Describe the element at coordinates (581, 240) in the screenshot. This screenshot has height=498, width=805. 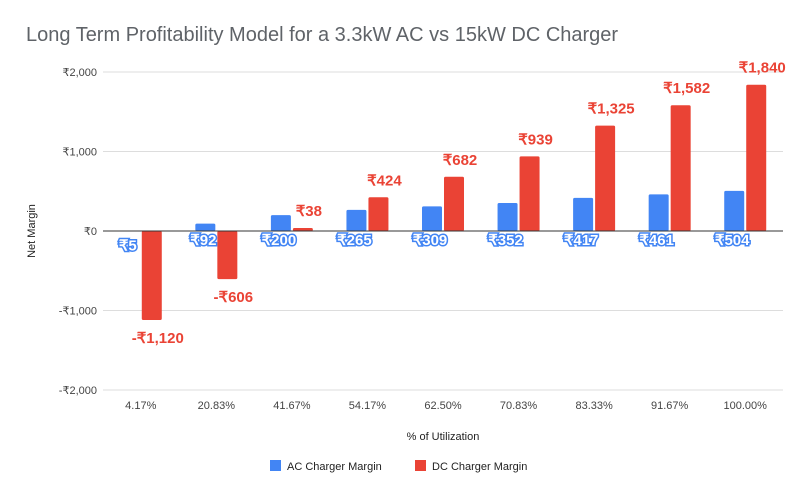
I see `data-label-ac: ₹417` at that location.